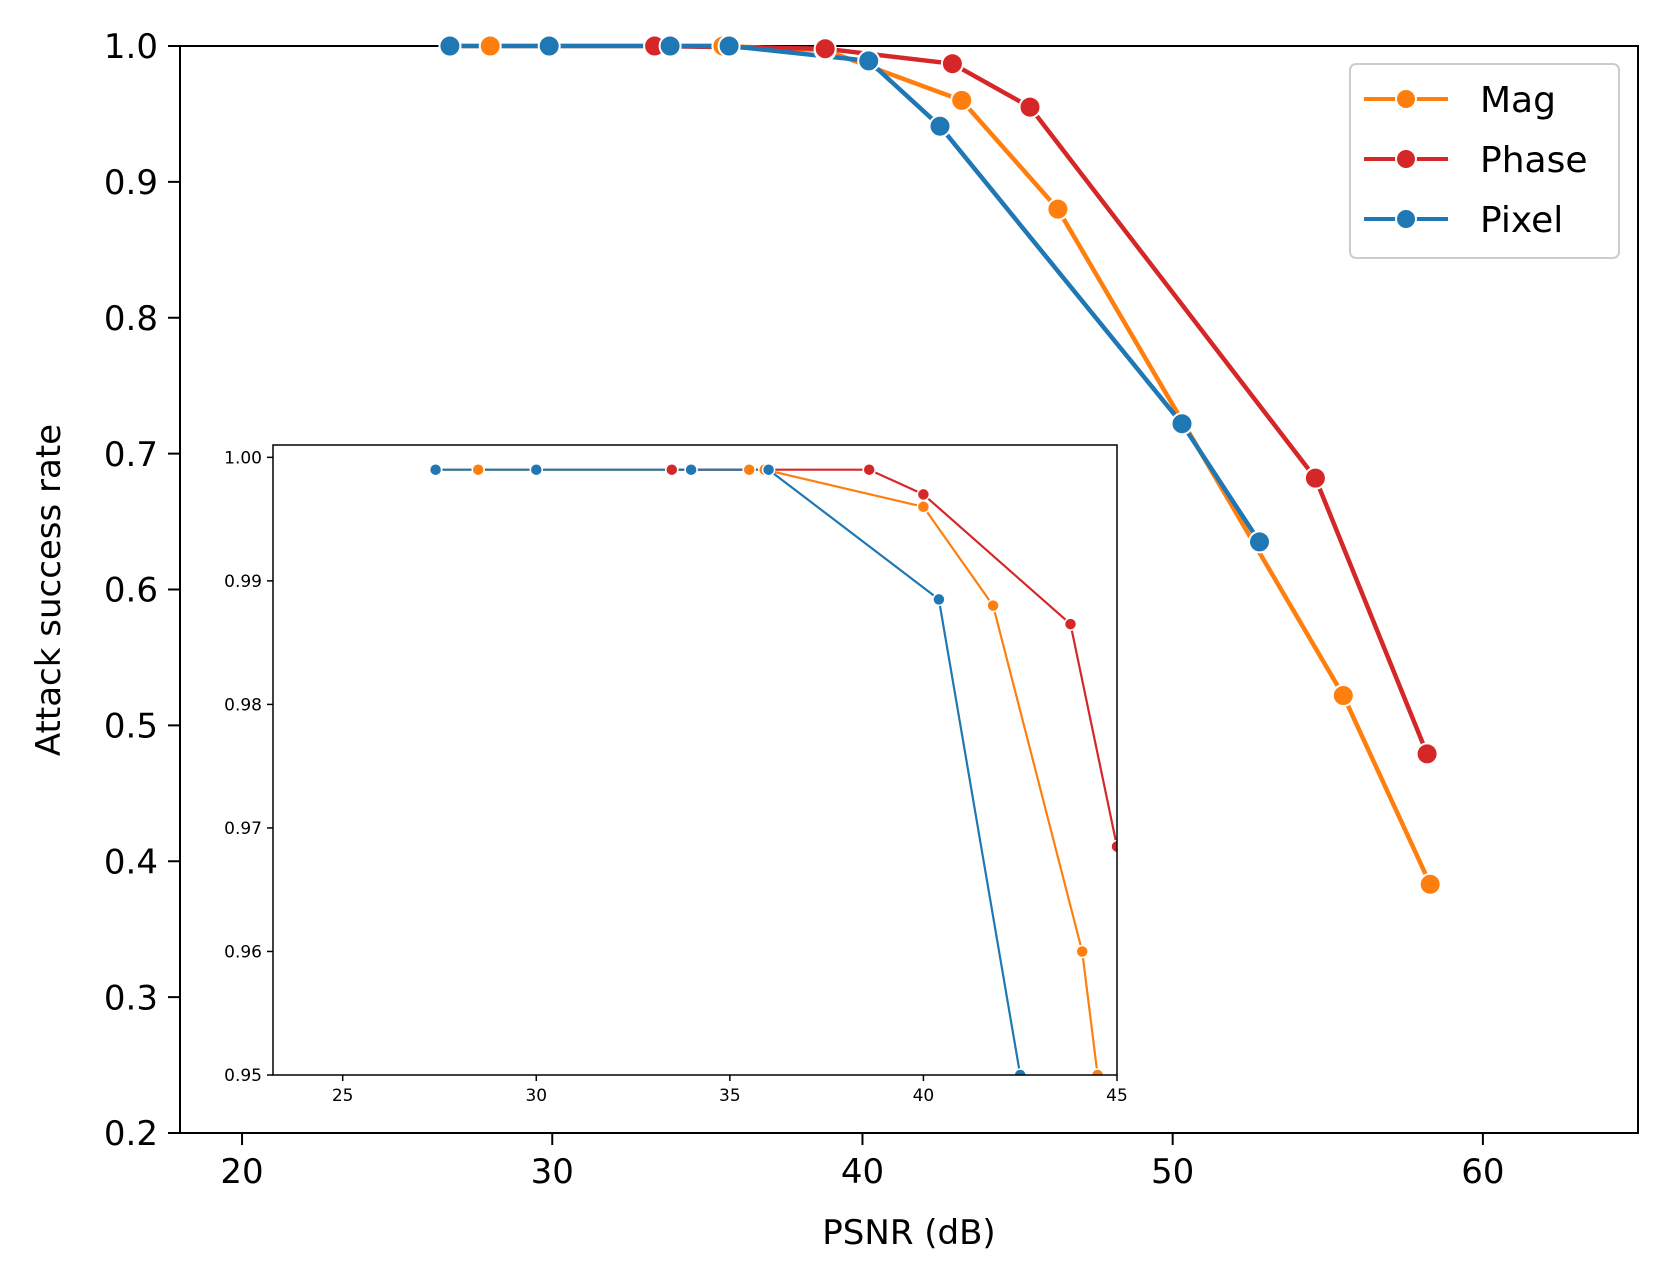  I want to click on main-y-tick-label: 0.9, so click(131, 183).